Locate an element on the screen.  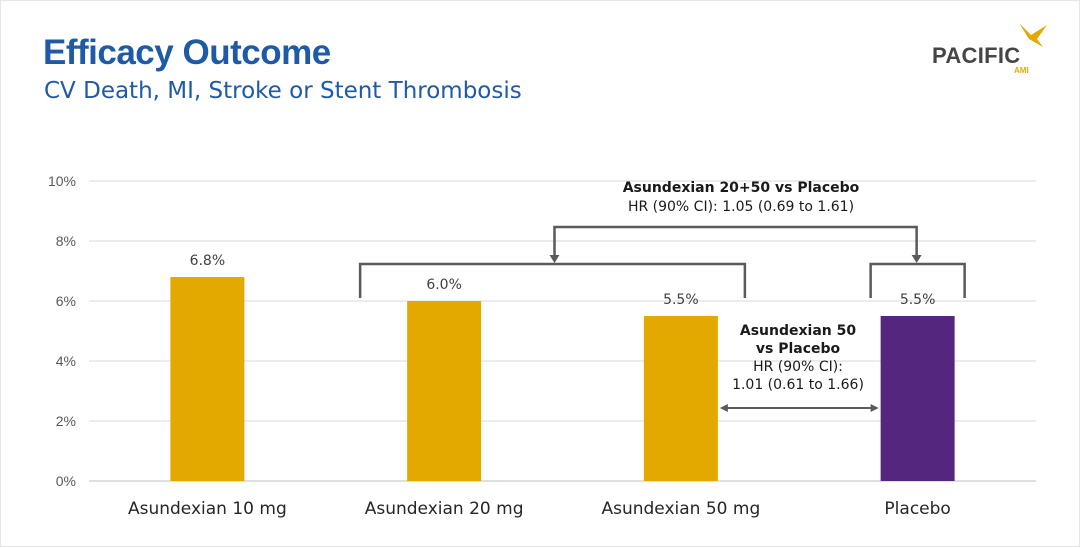
annotation-heading: vs Placebo is located at coordinates (798, 349).